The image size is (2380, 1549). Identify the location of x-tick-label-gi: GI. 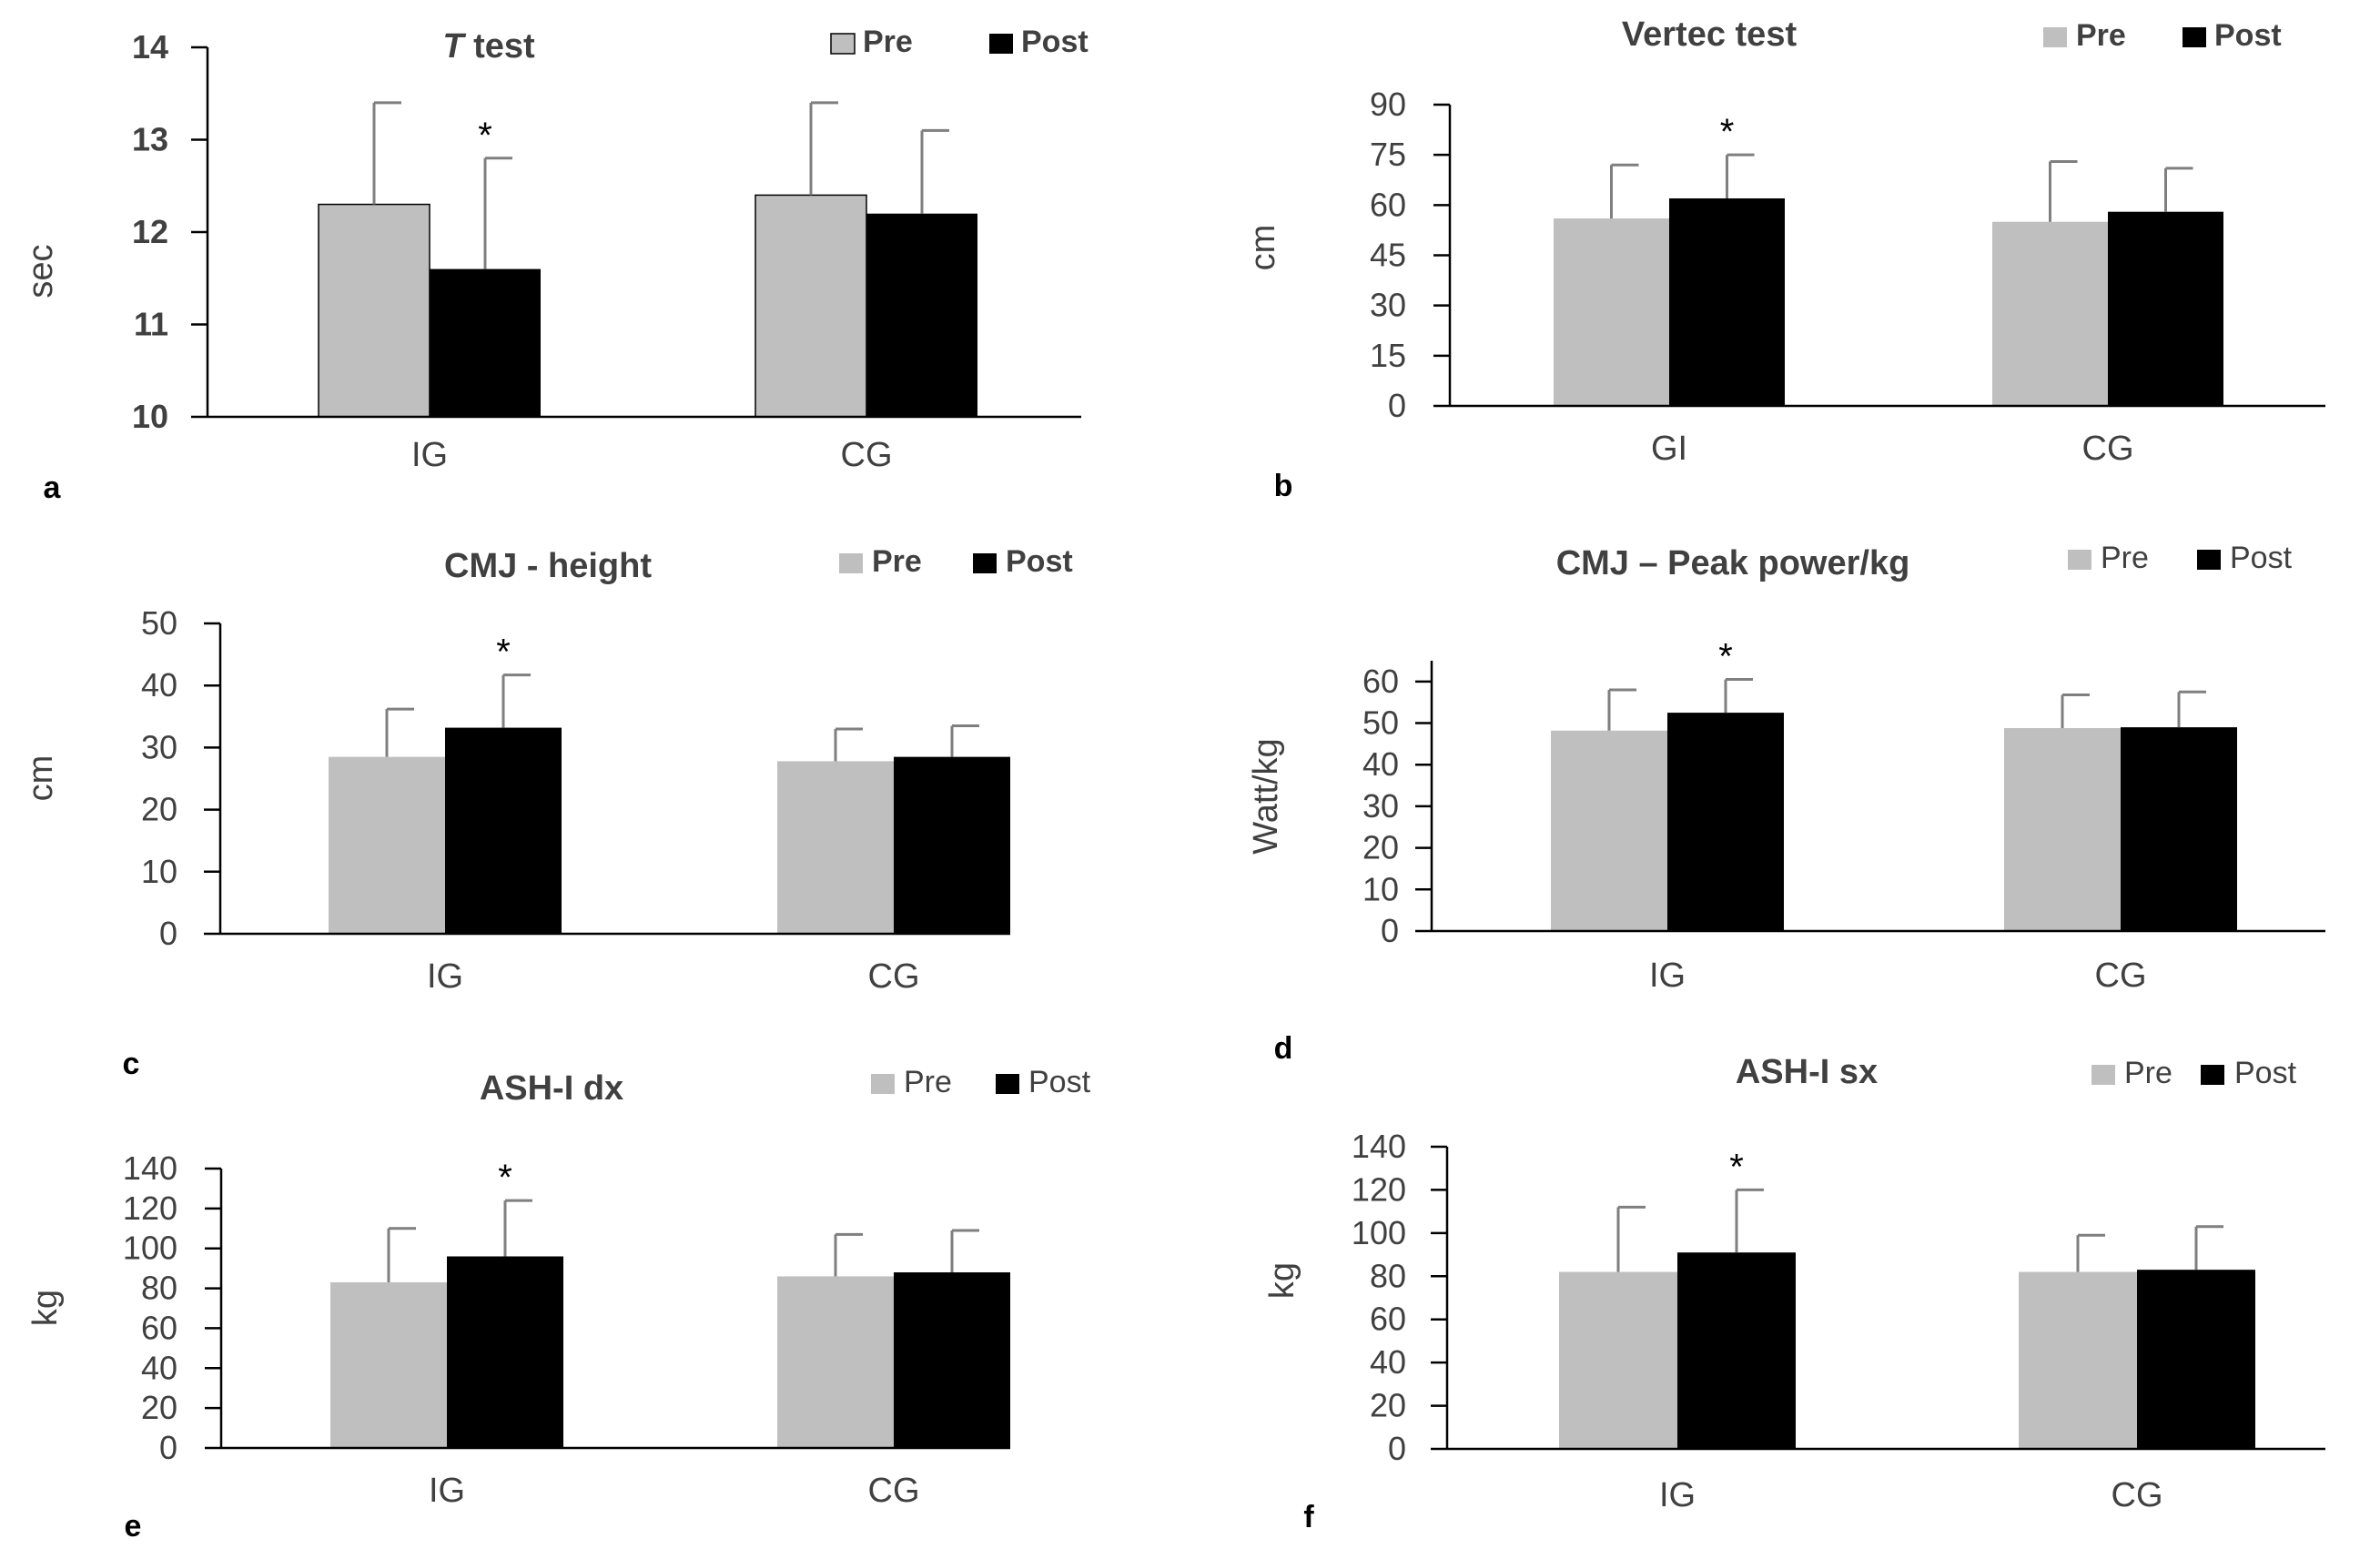
(1669, 449).